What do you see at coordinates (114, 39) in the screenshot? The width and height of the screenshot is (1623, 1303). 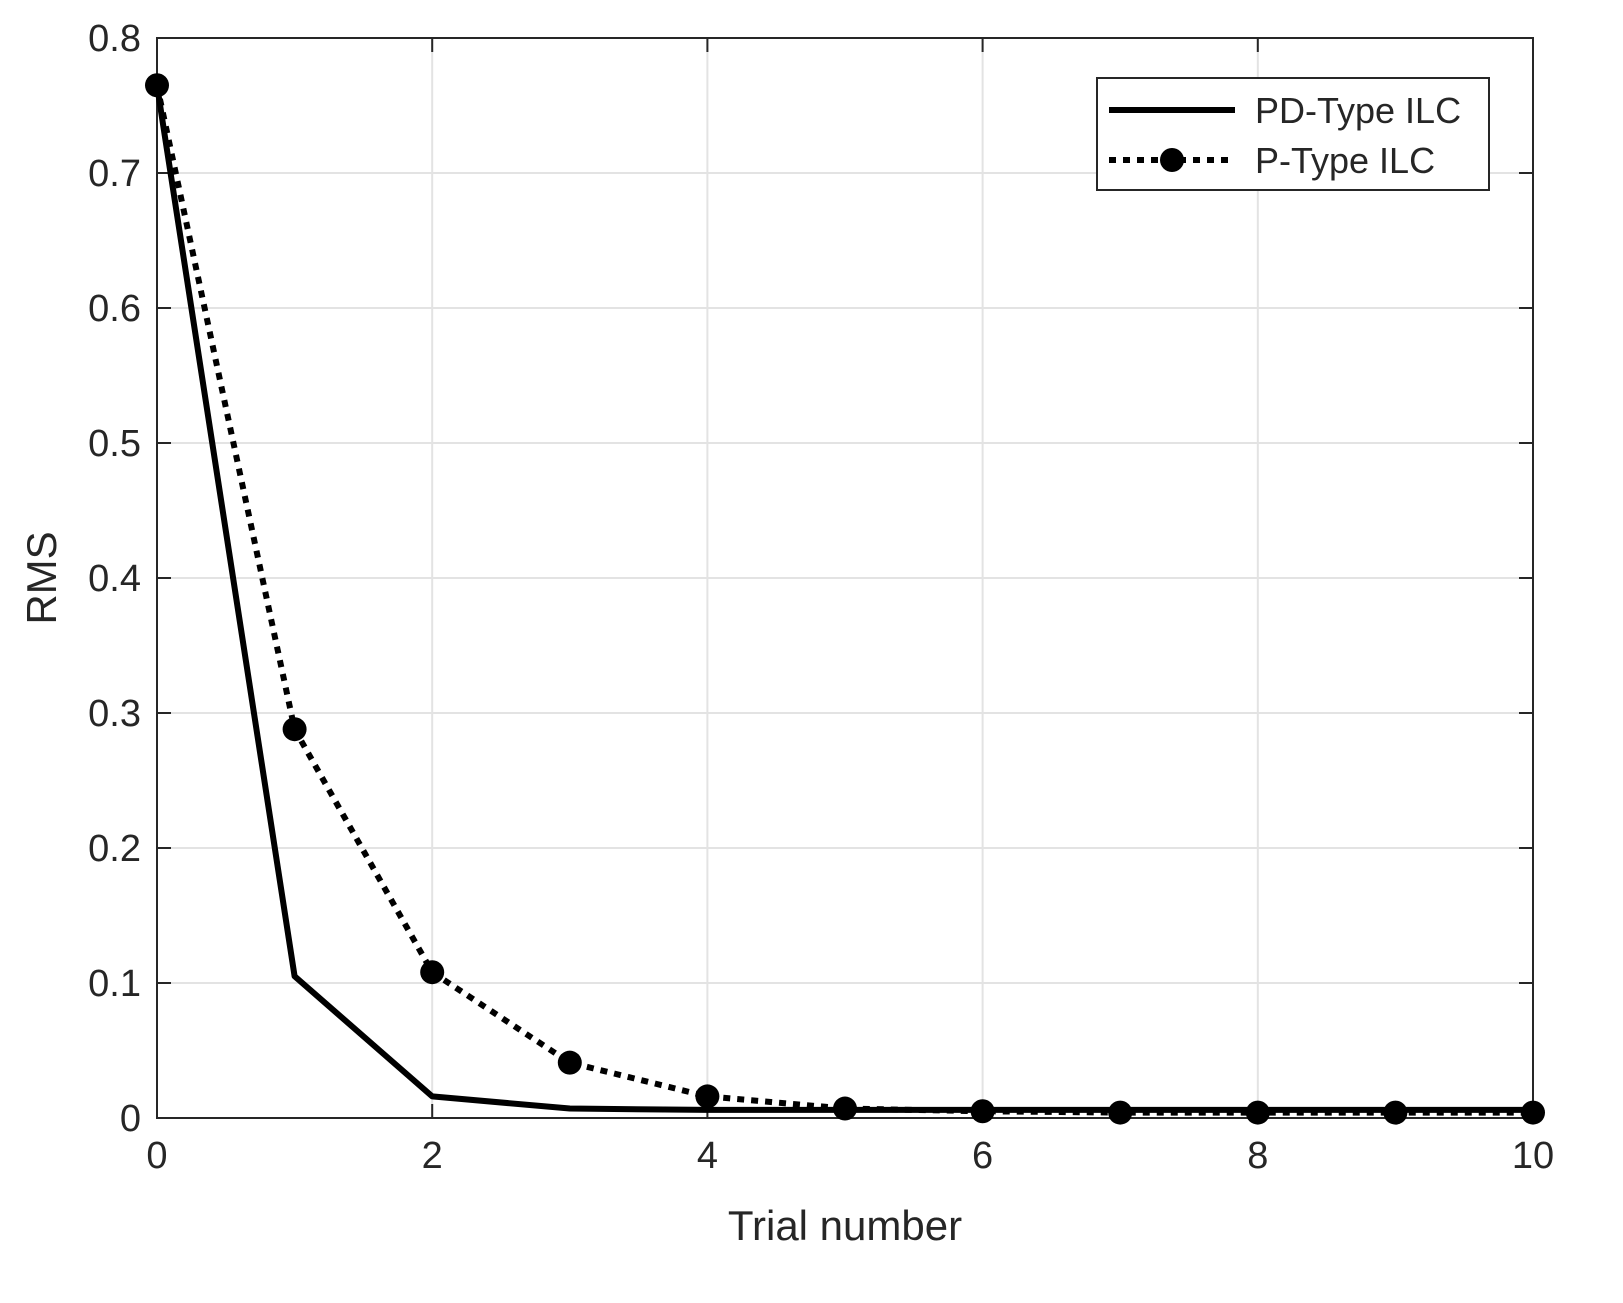 I see `y-tick-label: 0.8` at bounding box center [114, 39].